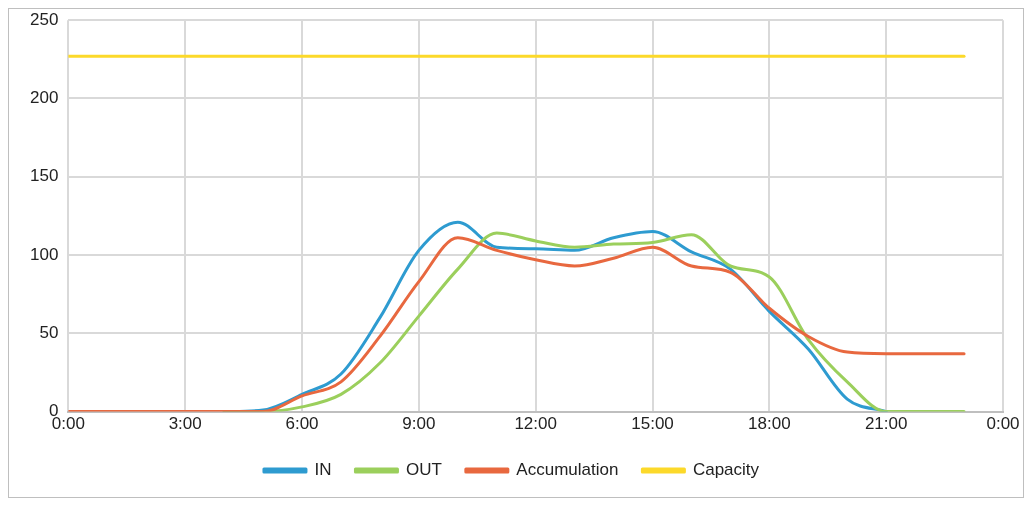  What do you see at coordinates (185, 424) in the screenshot?
I see `x-tick-label: 3:00` at bounding box center [185, 424].